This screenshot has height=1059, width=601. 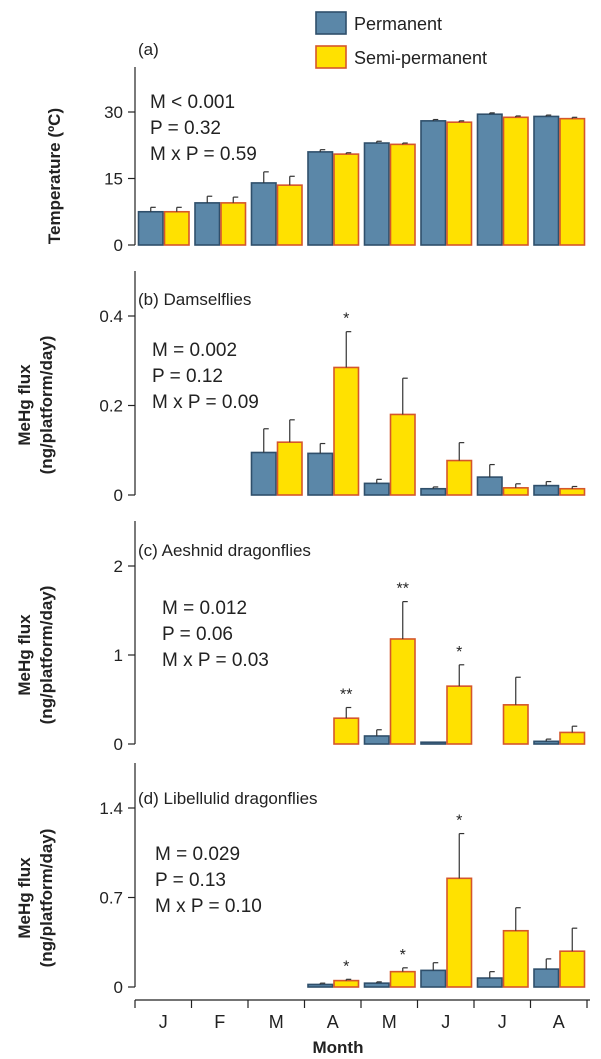 I want to click on panel-c-stat-1: M = 0.012, so click(x=204, y=608).